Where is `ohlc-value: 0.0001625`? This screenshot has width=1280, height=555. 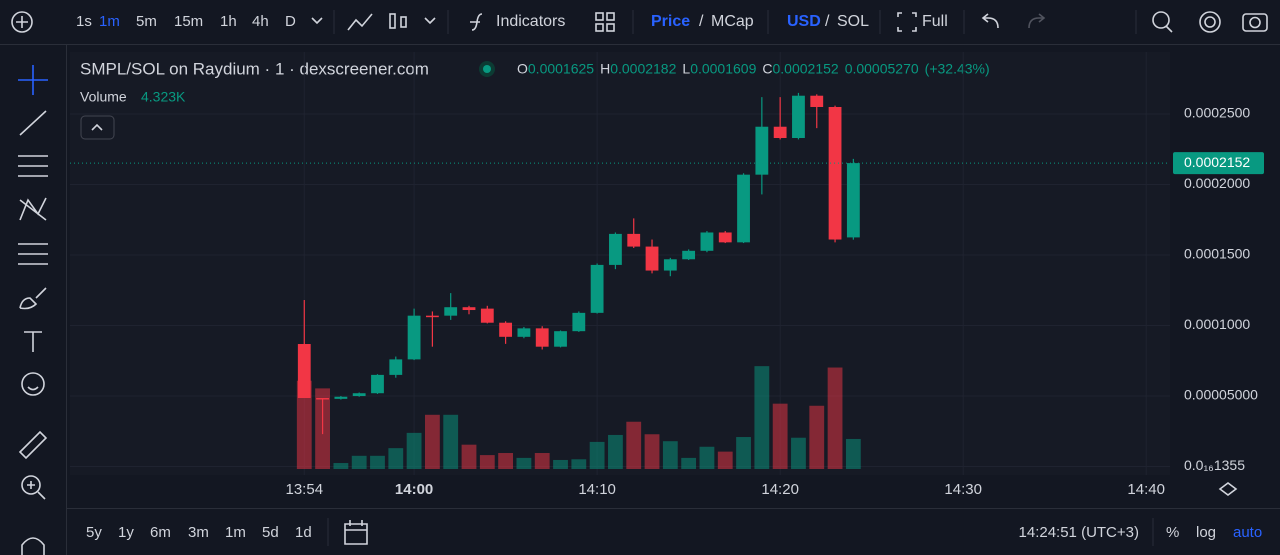 ohlc-value: 0.0001625 is located at coordinates (561, 69).